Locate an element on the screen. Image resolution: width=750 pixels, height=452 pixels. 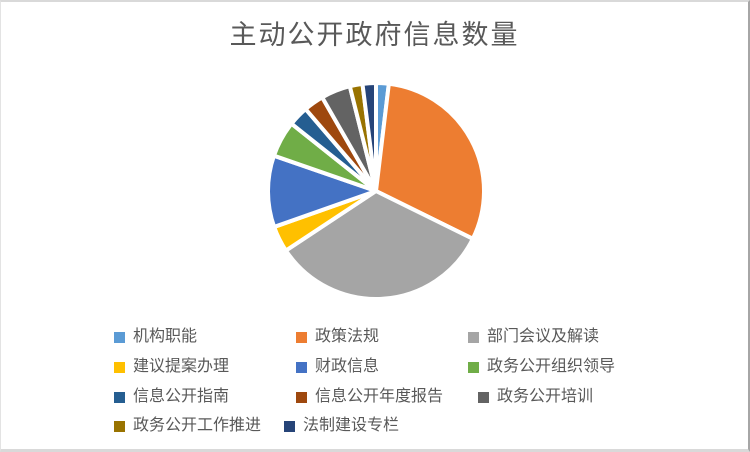
legend-label: 政务公开培训 is located at coordinates (545, 396).